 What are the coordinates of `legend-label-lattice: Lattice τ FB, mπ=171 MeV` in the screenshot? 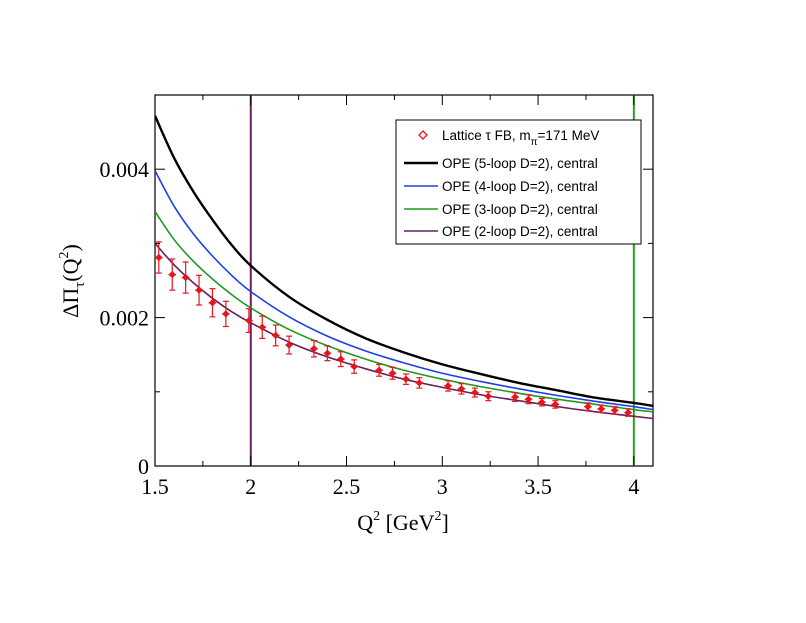 It's located at (520, 138).